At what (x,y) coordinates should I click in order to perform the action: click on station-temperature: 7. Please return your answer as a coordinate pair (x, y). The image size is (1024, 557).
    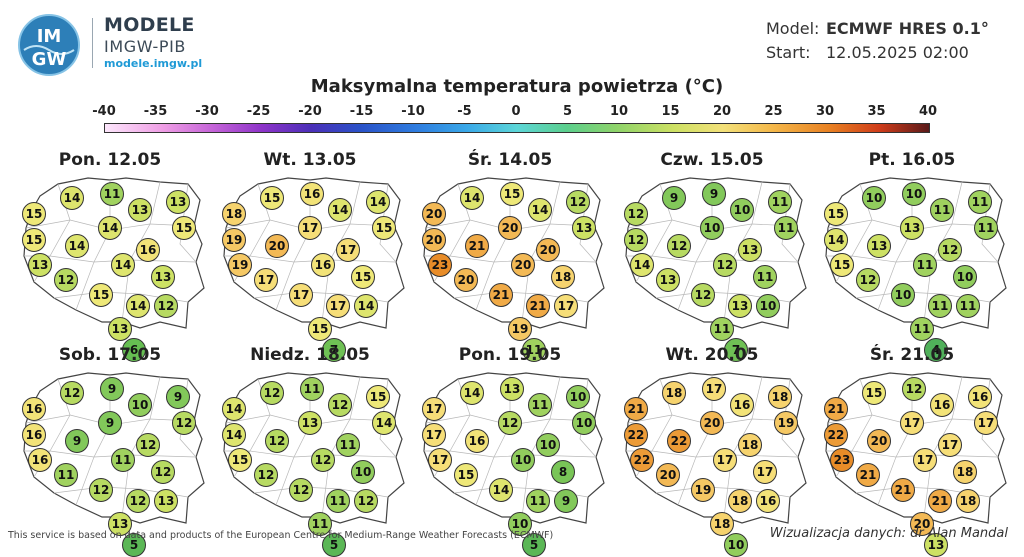
    Looking at the image, I should click on (334, 350).